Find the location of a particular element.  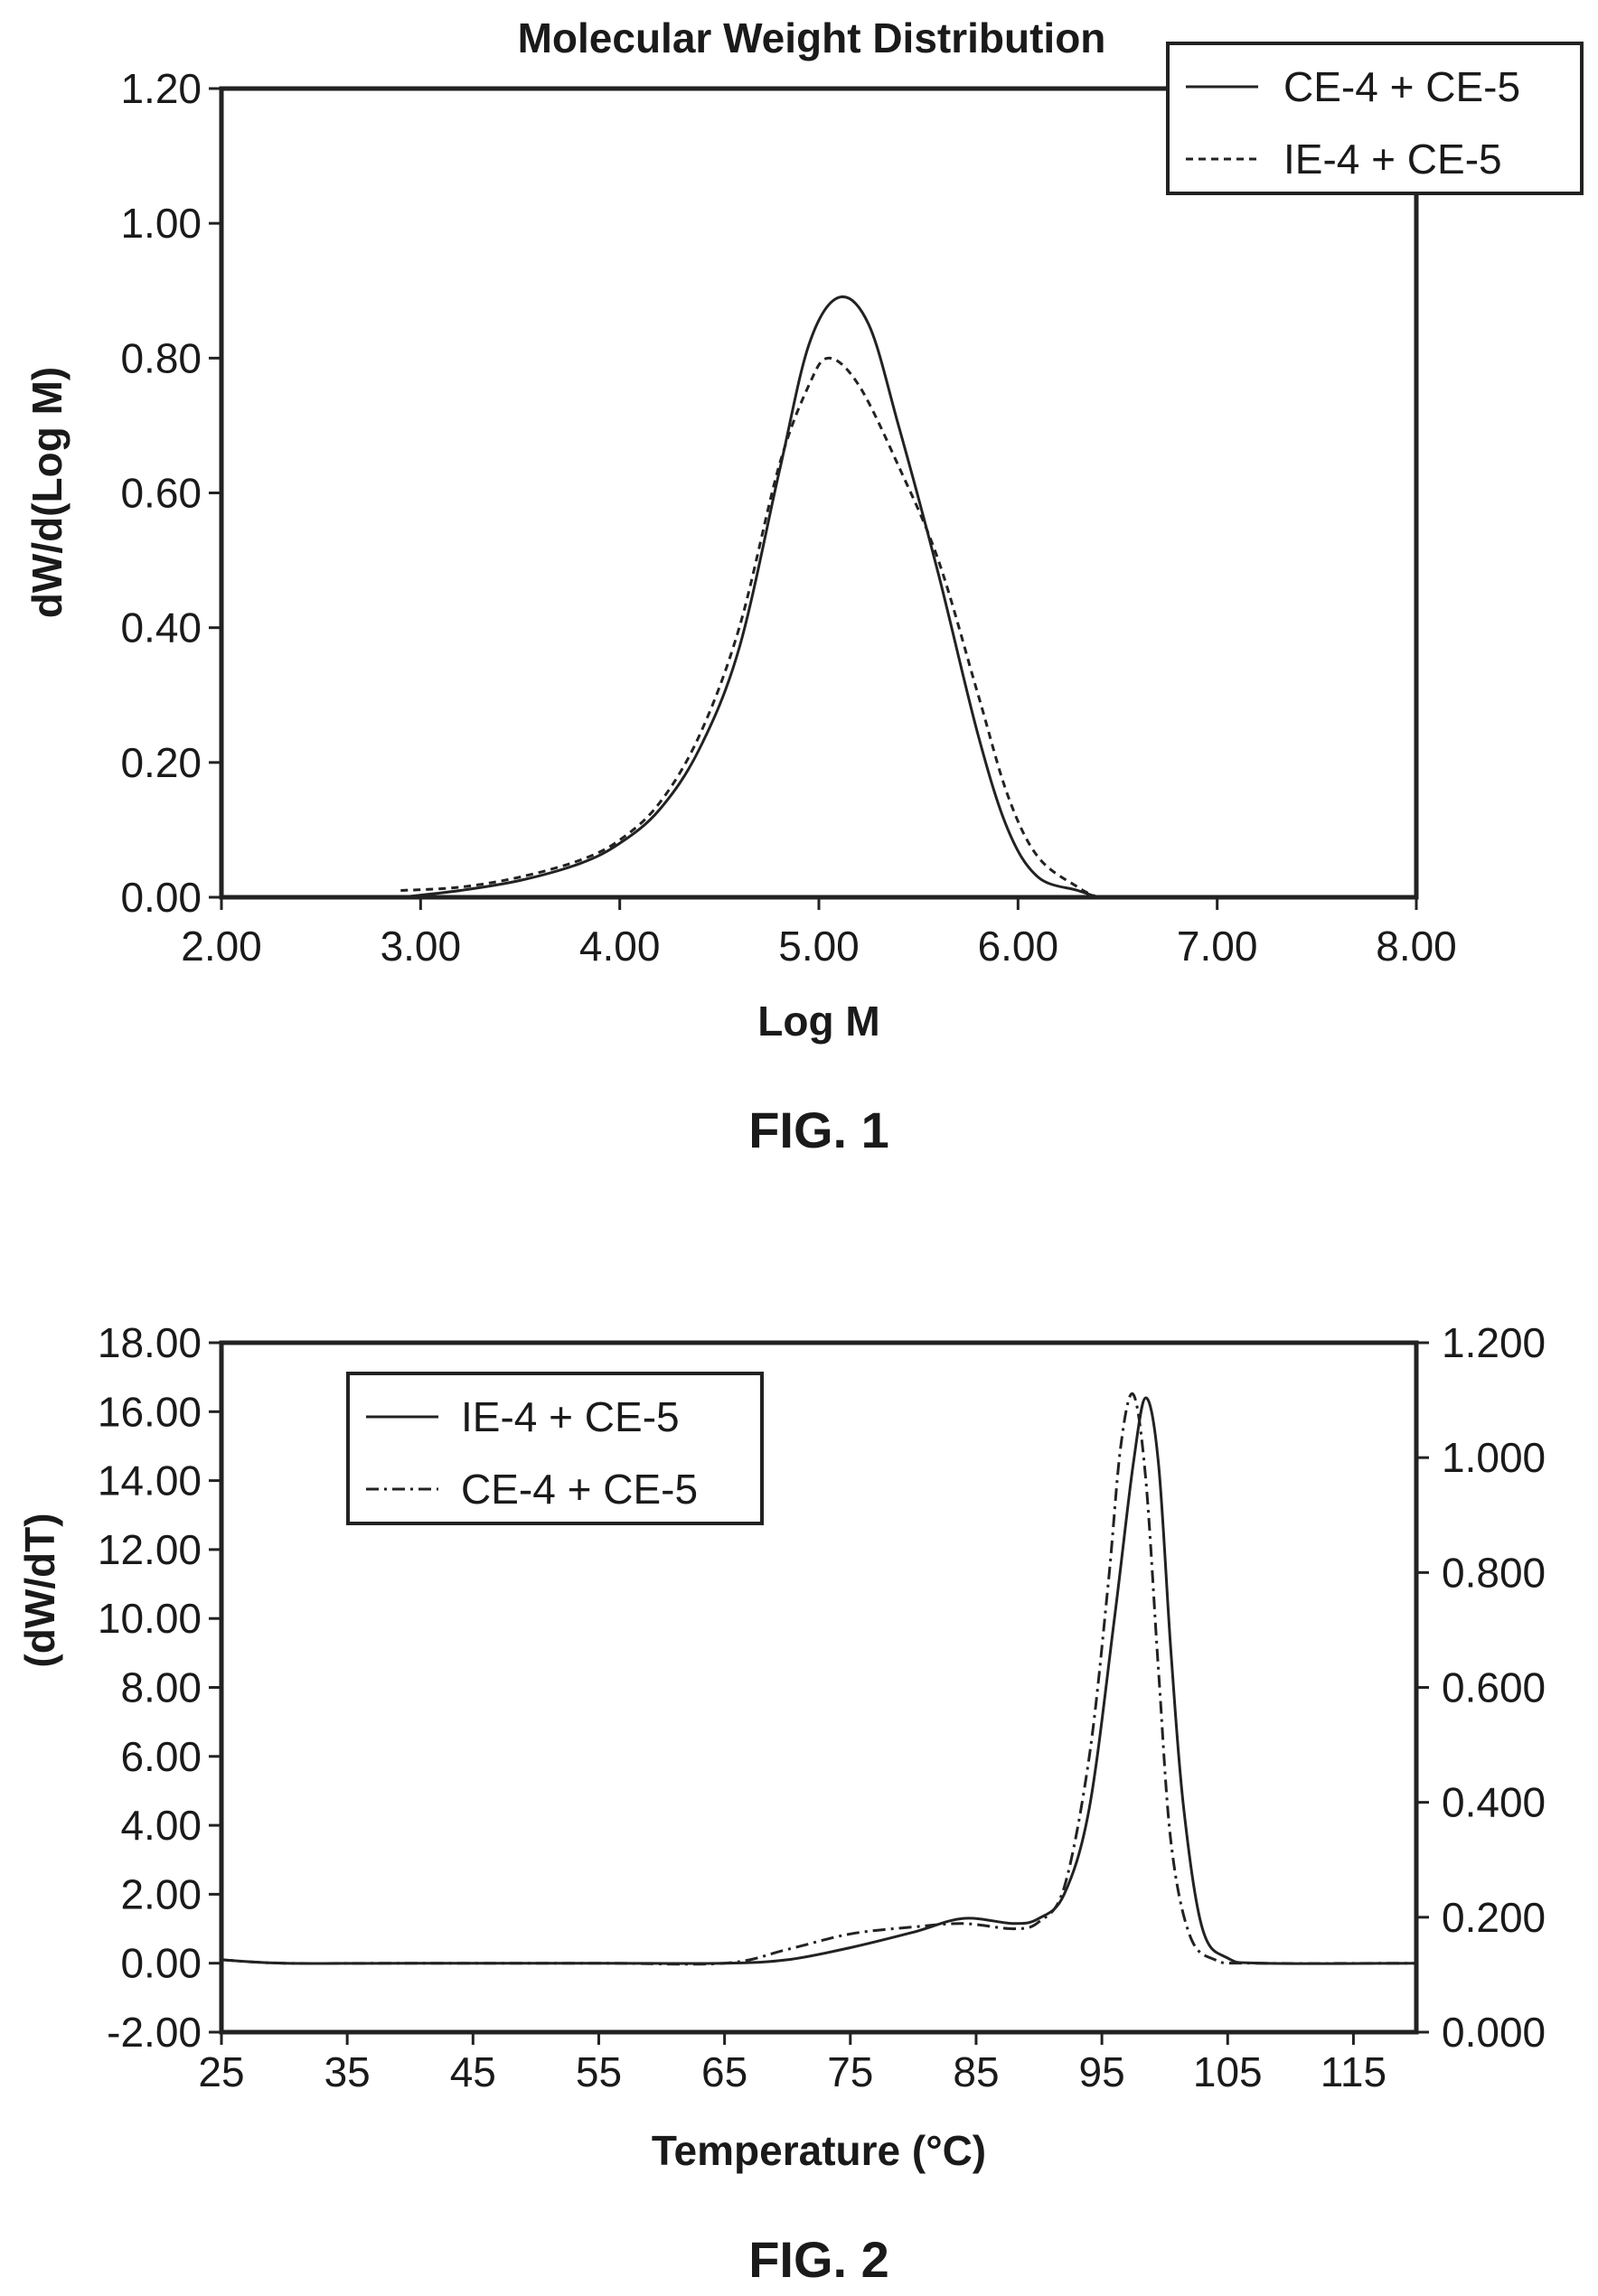

y-tick-label: 0.40 is located at coordinates (161, 627).